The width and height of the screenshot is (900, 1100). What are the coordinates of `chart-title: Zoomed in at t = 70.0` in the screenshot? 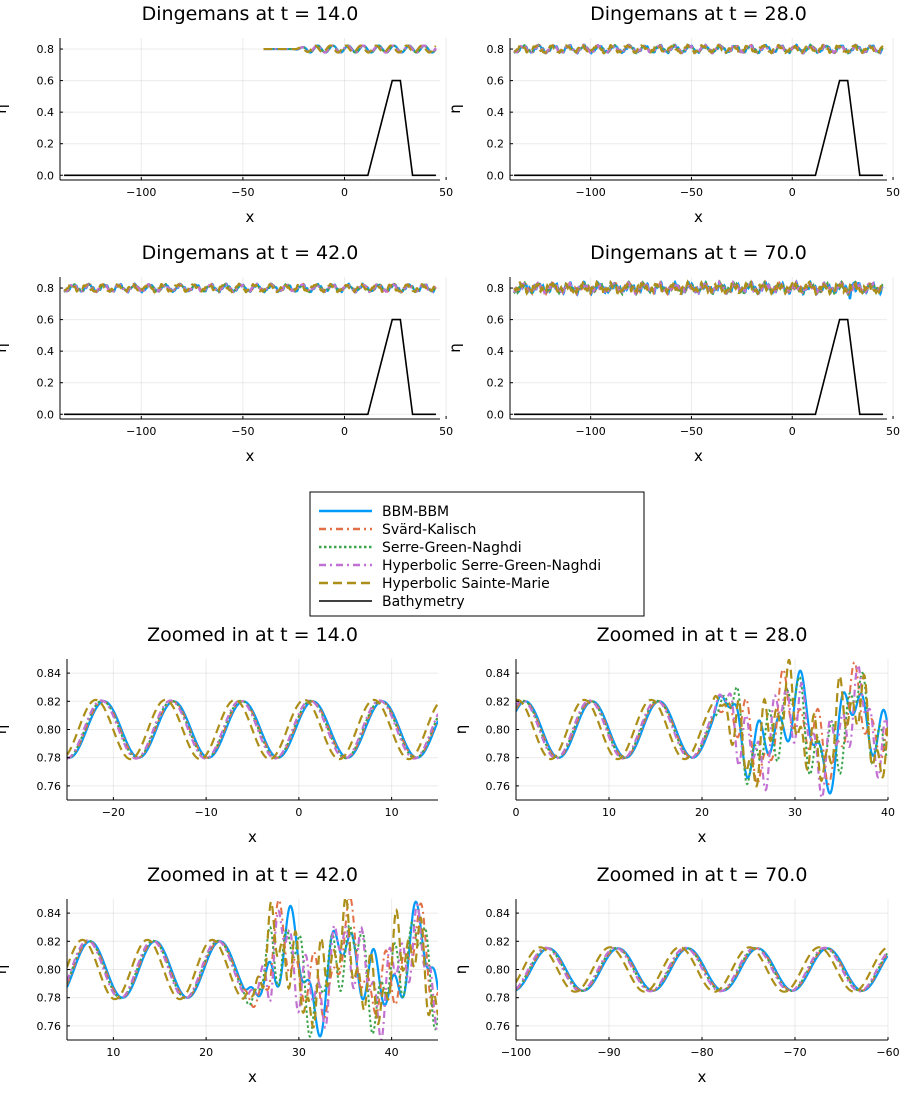 It's located at (702, 875).